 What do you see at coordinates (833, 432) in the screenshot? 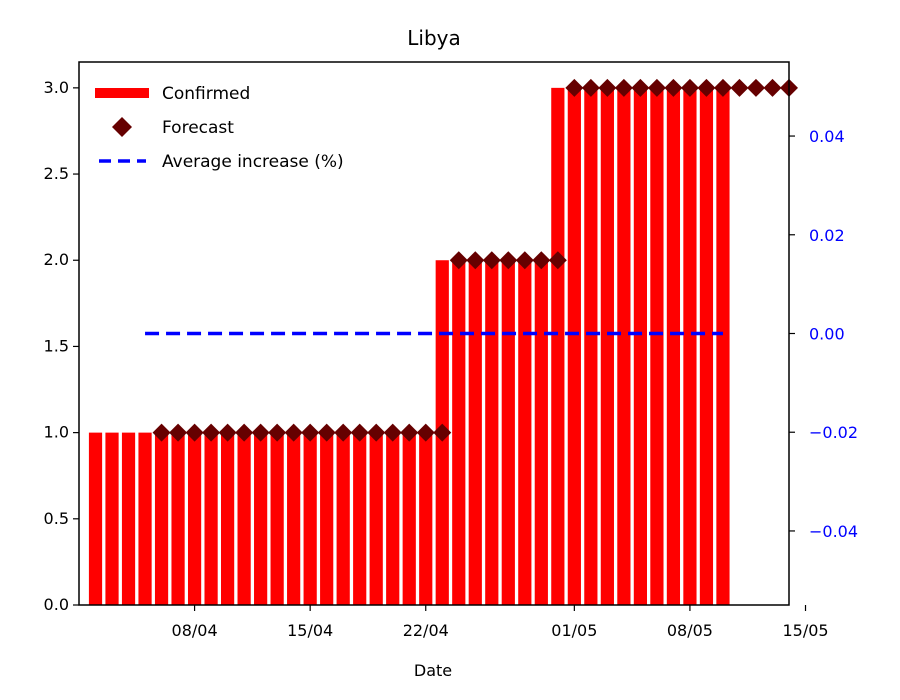
I see `right-tick-label: −0.02` at bounding box center [833, 432].